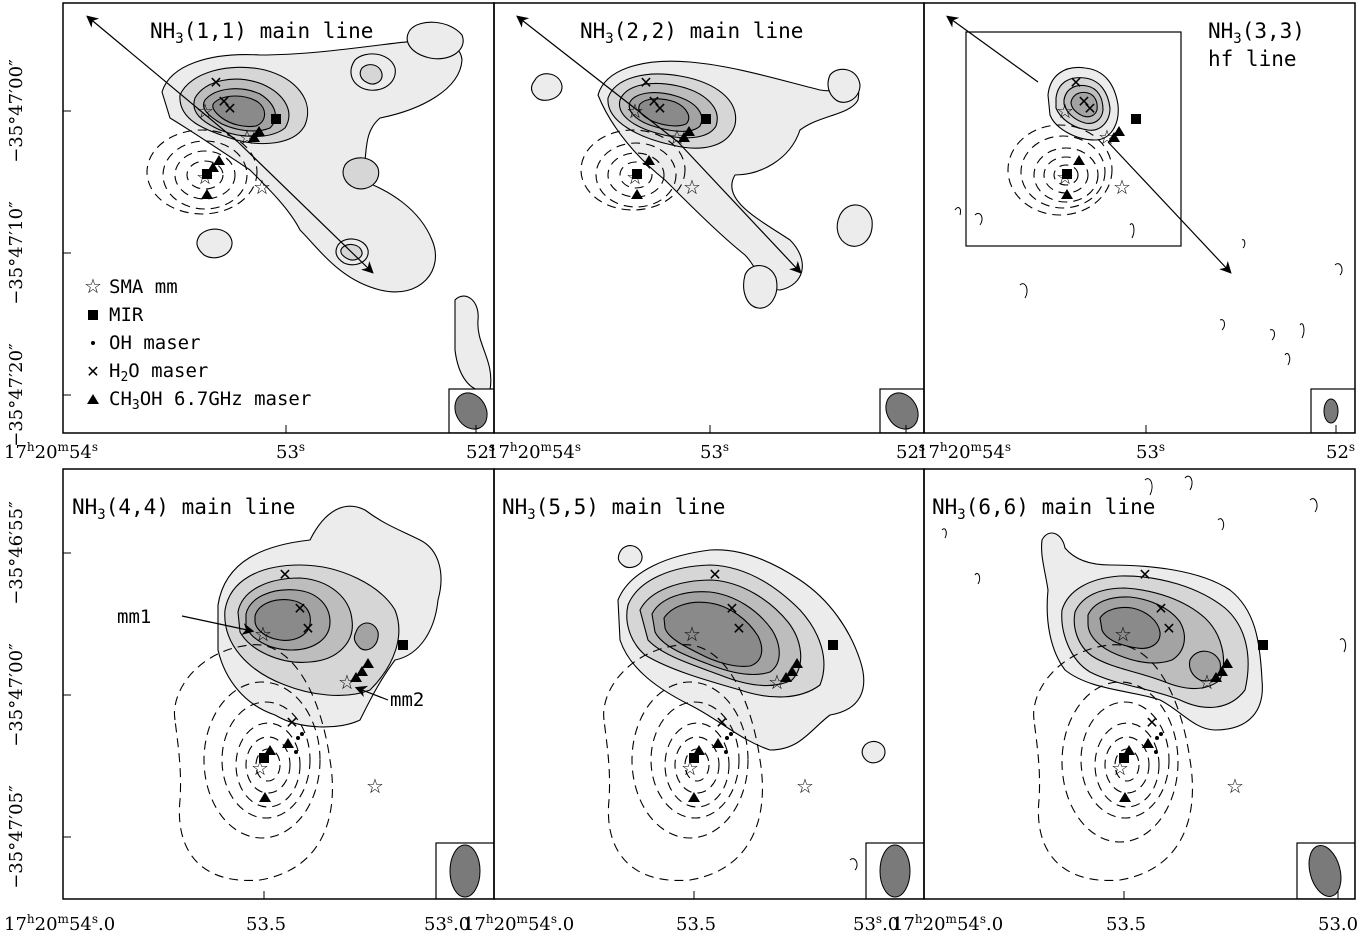 Image resolution: width=1358 pixels, height=940 pixels. Describe the element at coordinates (93, 286) in the screenshot. I see `legend-sma-icon: ☆` at that location.